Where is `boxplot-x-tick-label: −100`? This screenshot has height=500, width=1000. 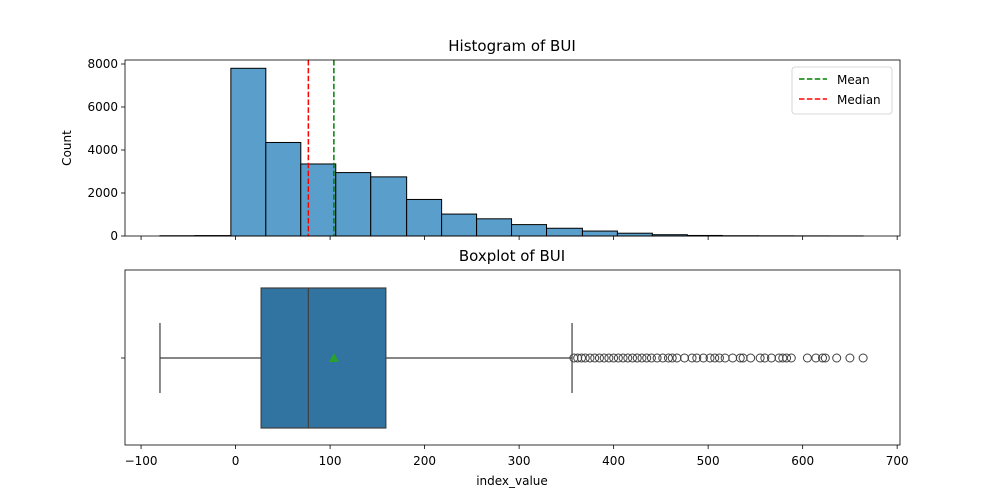 boxplot-x-tick-label: −100 is located at coordinates (141, 461).